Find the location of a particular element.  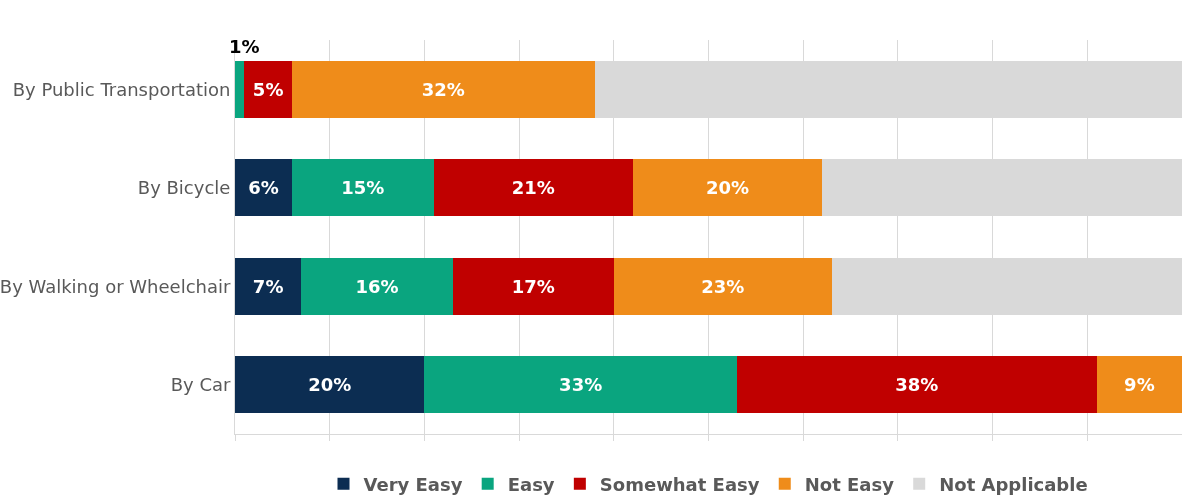

legend-label: Not Applicable is located at coordinates (1013, 484).